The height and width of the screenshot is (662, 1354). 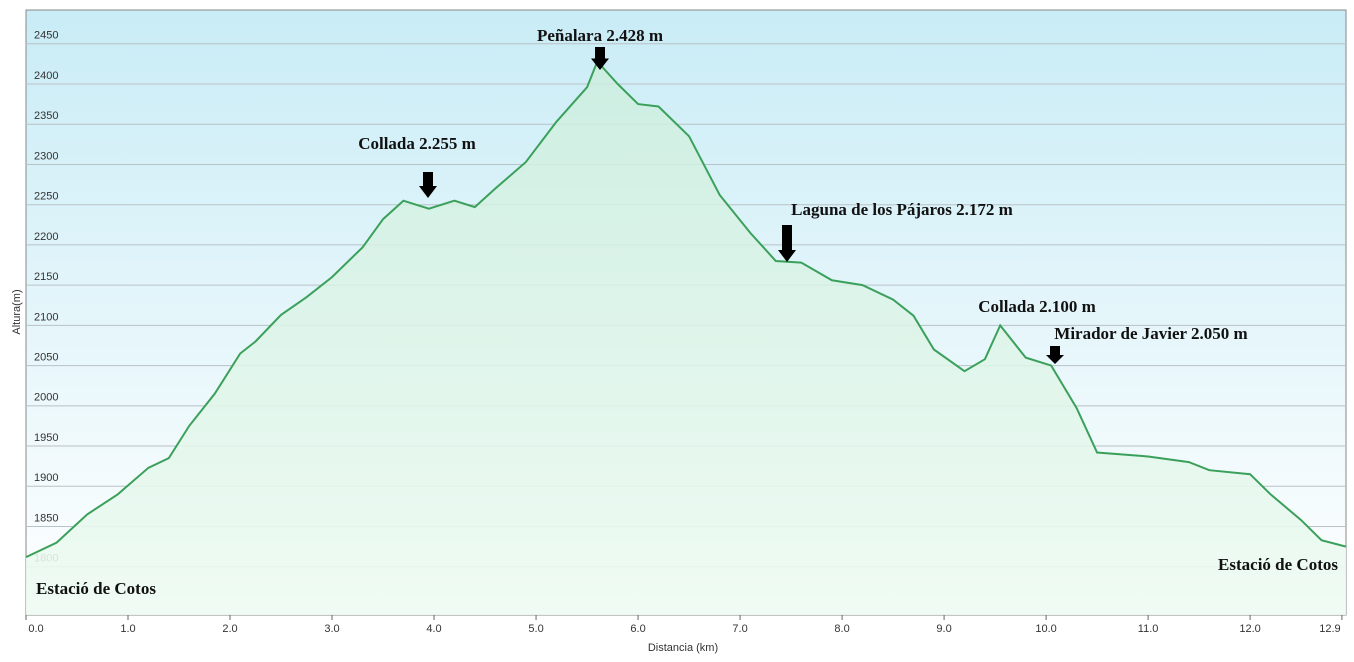 I want to click on annotation: Peñalara 2.428 m, so click(x=600, y=35).